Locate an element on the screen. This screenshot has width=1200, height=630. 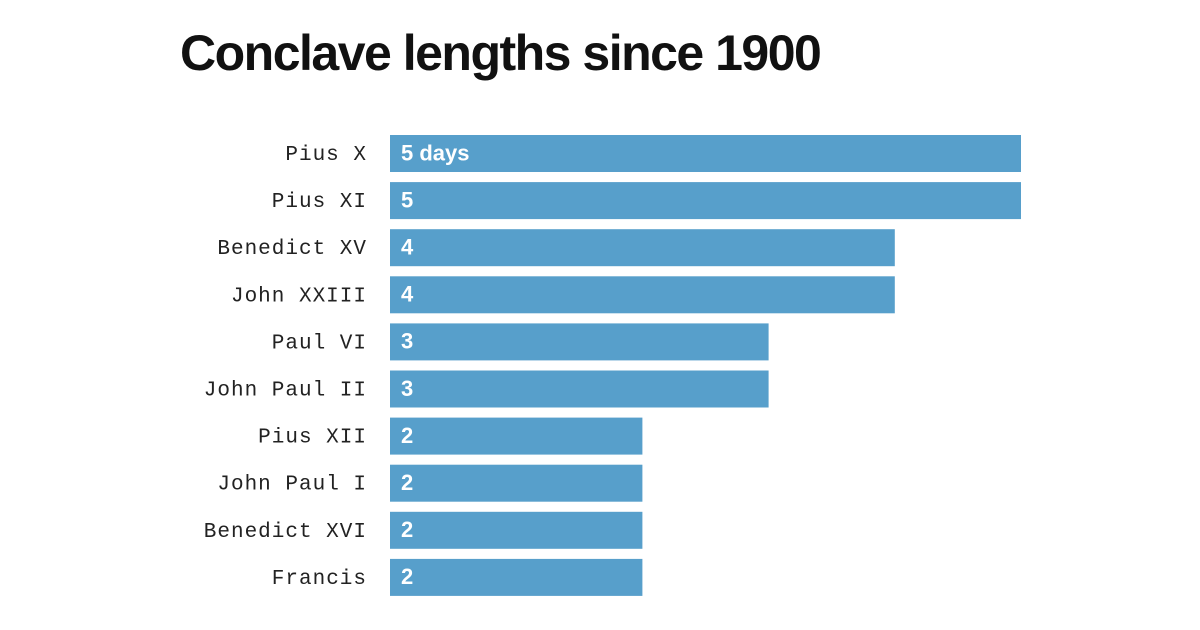
y-tick-label: John Paul I is located at coordinates (292, 485).